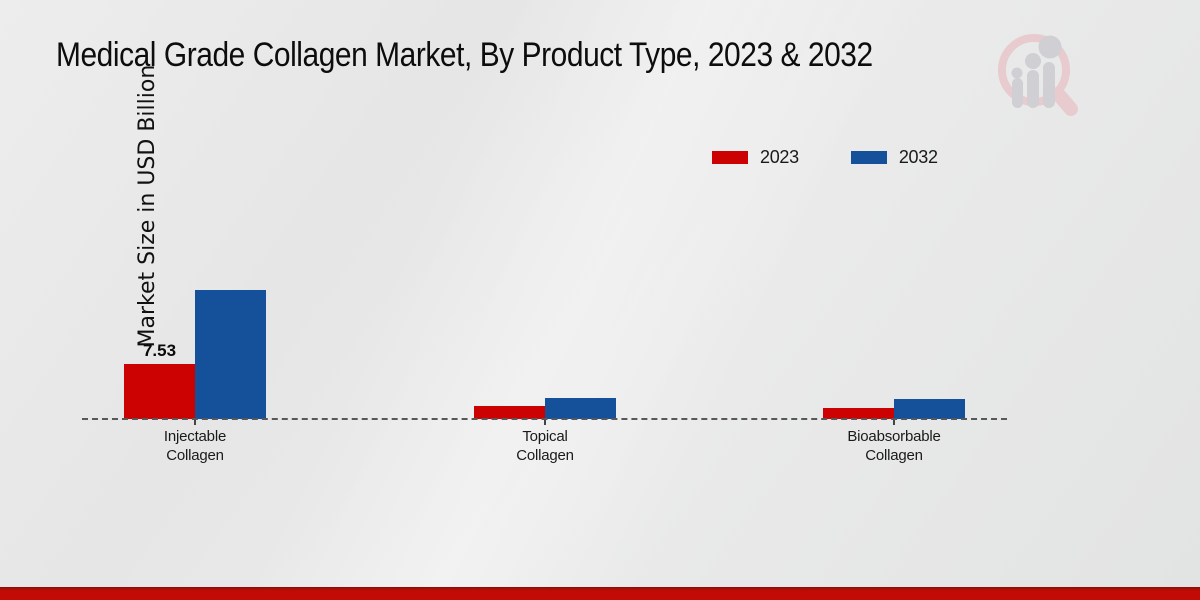  I want to click on category-label-bioabsorbable-collagen: Bioabsorbable Collagen, so click(894, 446).